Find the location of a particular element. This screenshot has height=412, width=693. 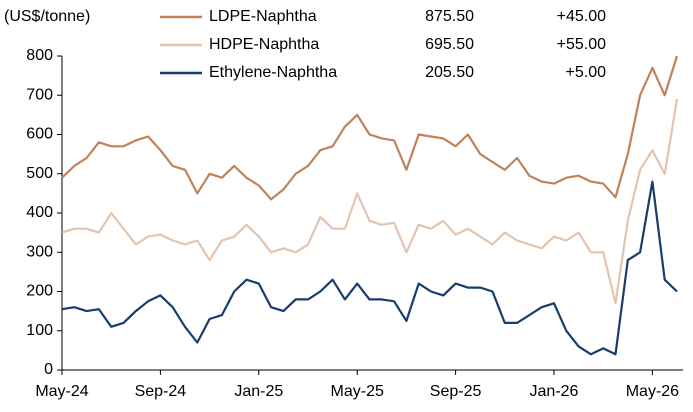

x-tick-label: Jan-25 is located at coordinates (258, 391).